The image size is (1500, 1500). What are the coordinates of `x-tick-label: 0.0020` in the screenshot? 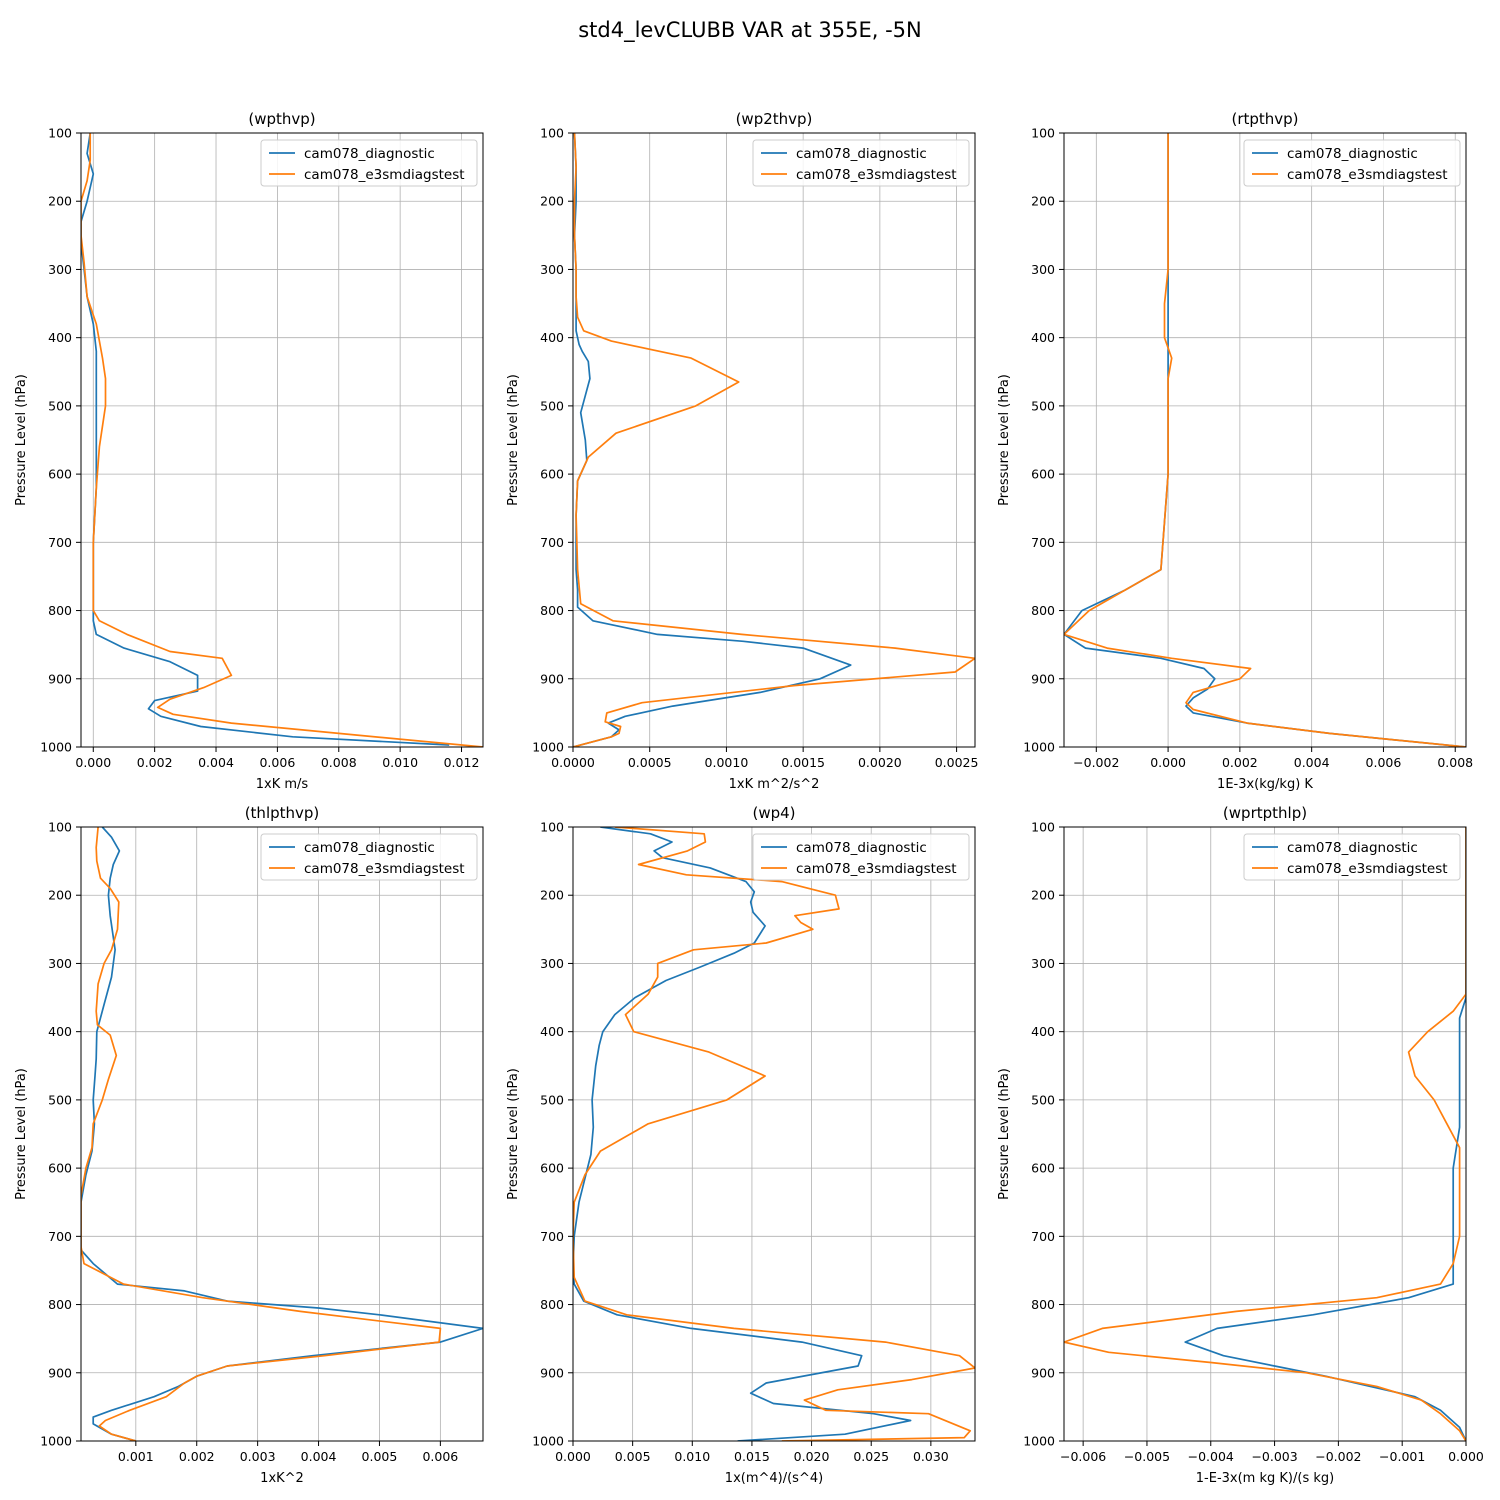 It's located at (880, 762).